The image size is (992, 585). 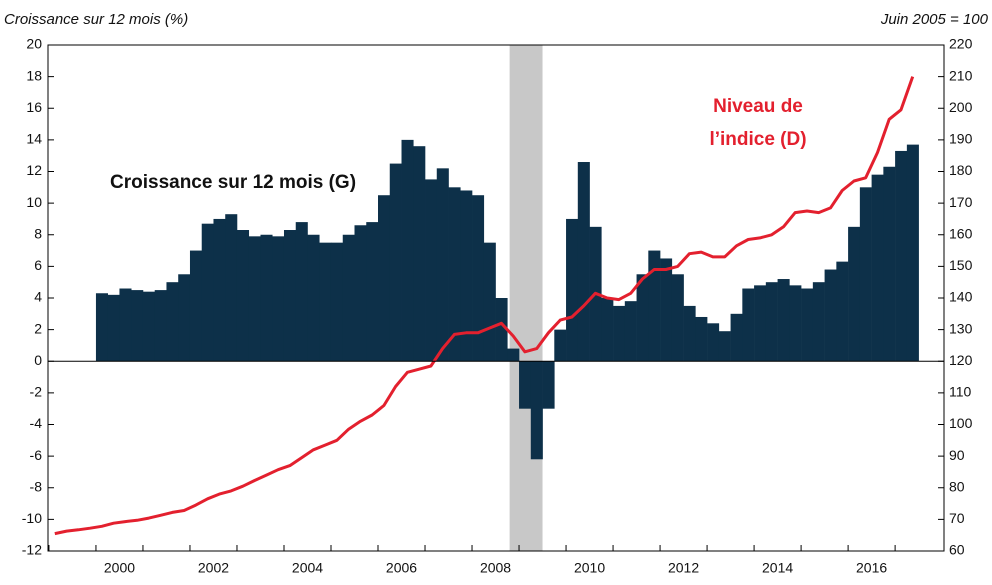 I want to click on left-axis-title: Croissance sur 12 mois (%), so click(x=96, y=19).